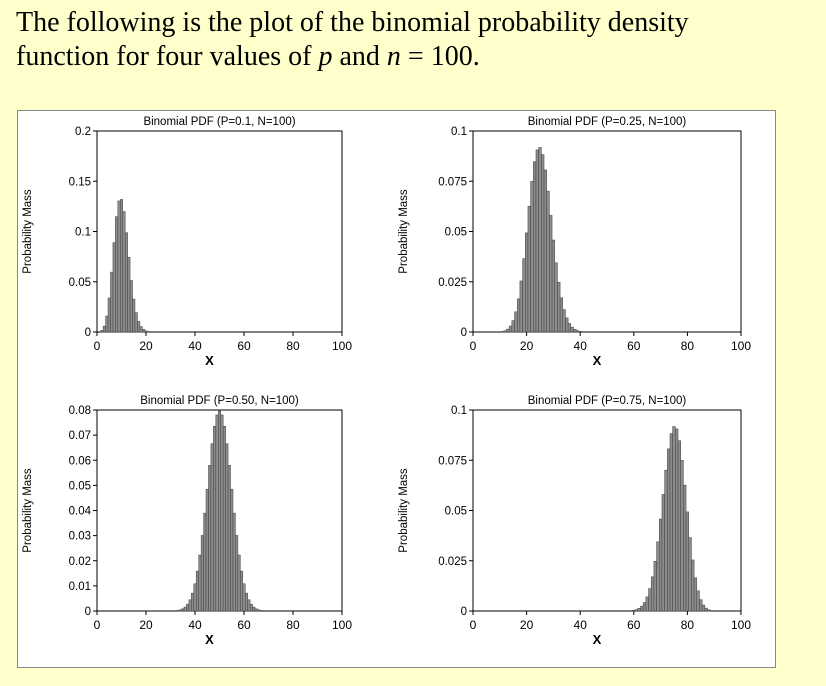  Describe the element at coordinates (167, 56) in the screenshot. I see `intro-line-2a: function for four values of` at that location.